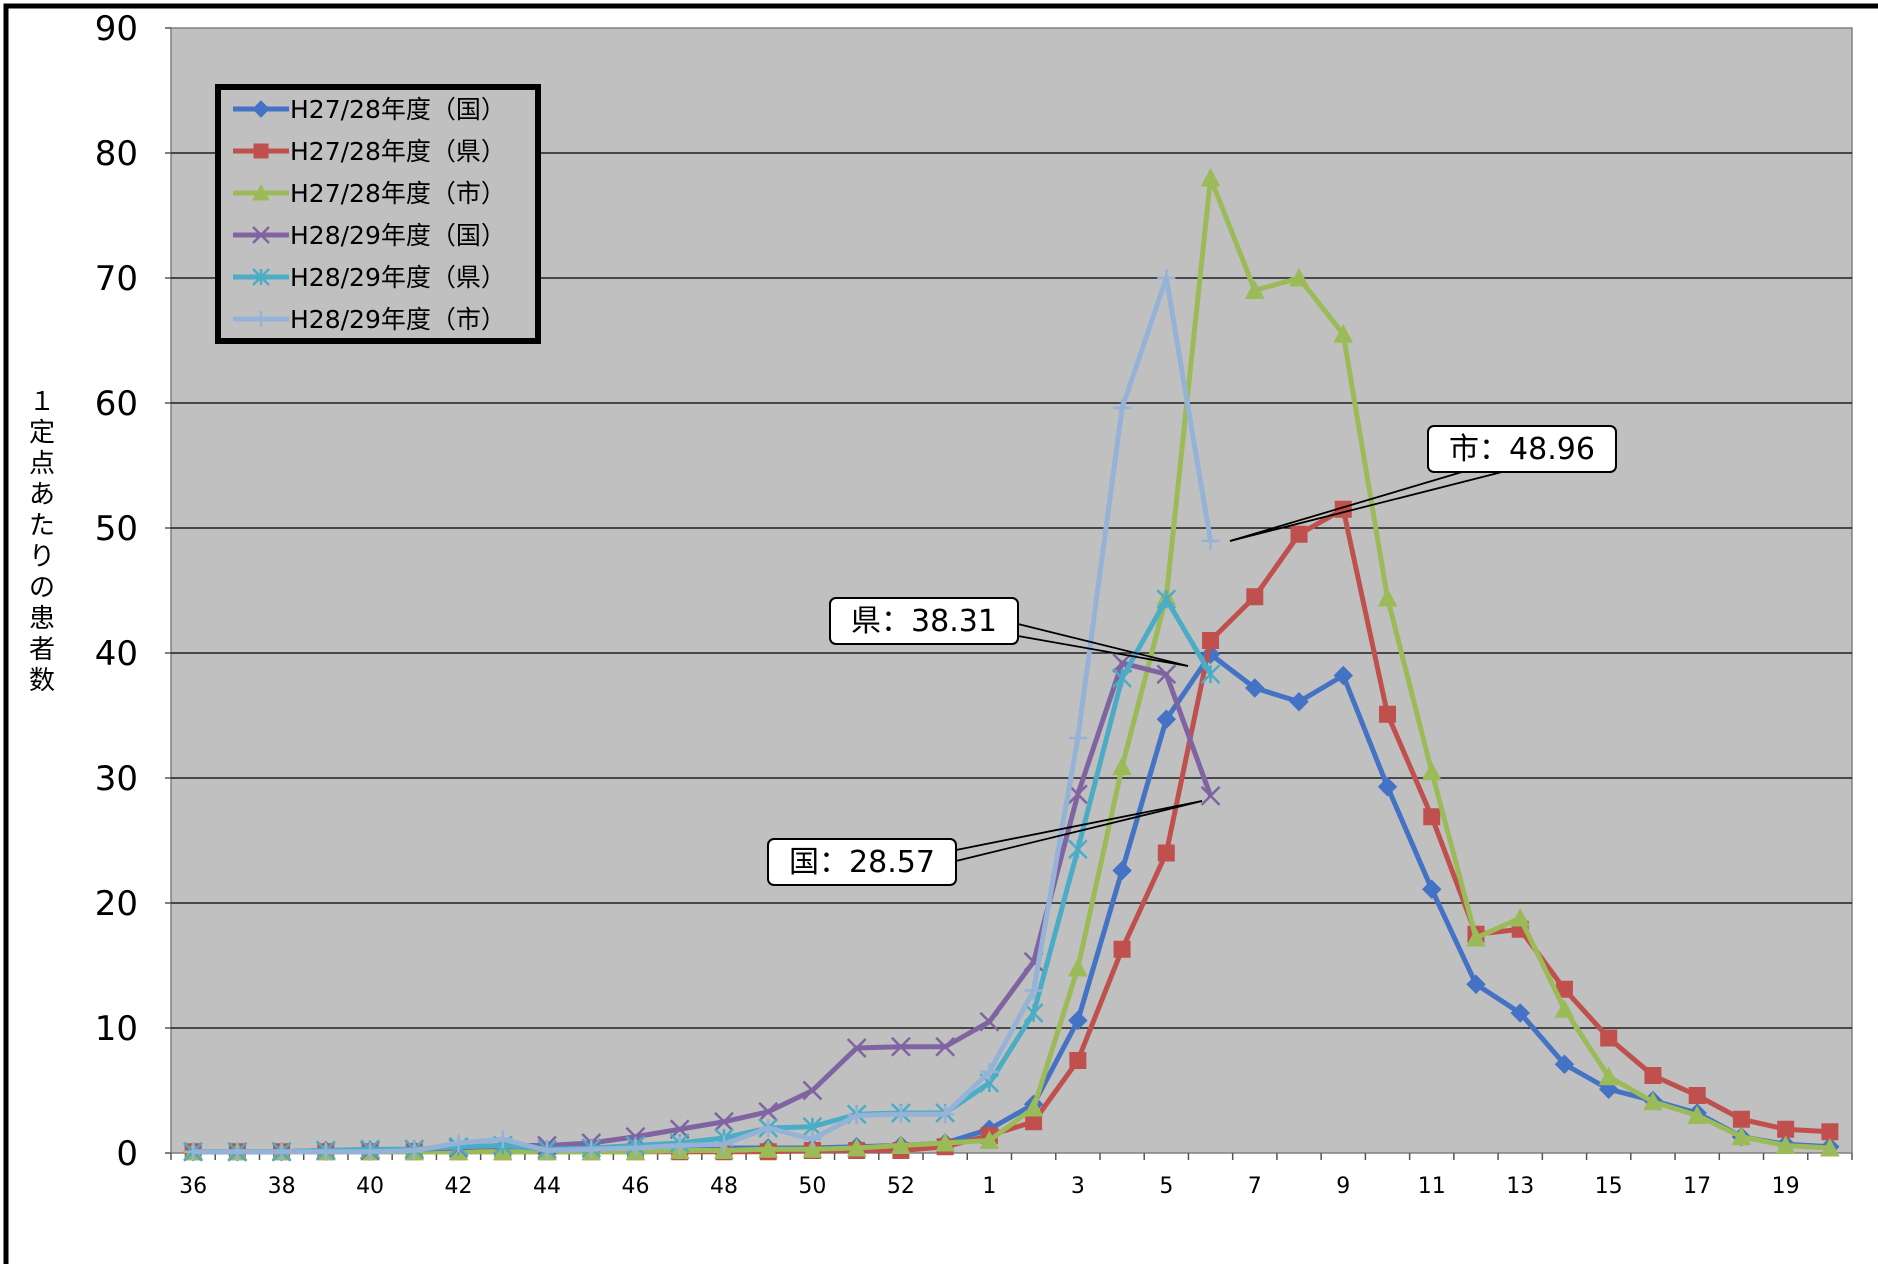 Image resolution: width=1878 pixels, height=1268 pixels. I want to click on x-tick-label: 3, so click(1078, 1186).